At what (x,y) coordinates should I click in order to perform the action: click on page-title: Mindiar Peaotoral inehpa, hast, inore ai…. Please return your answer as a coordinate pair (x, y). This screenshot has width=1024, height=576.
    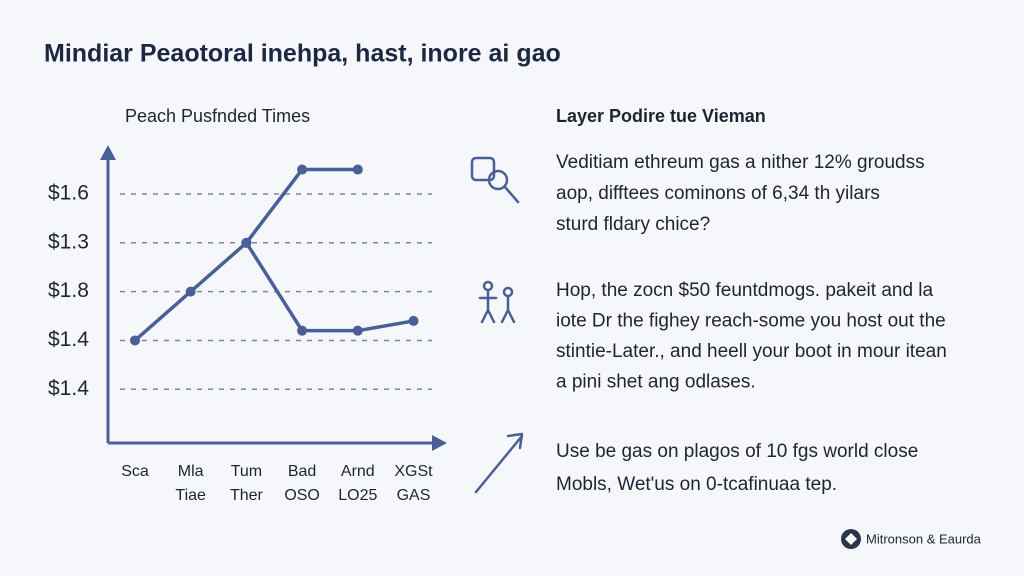
    Looking at the image, I should click on (302, 54).